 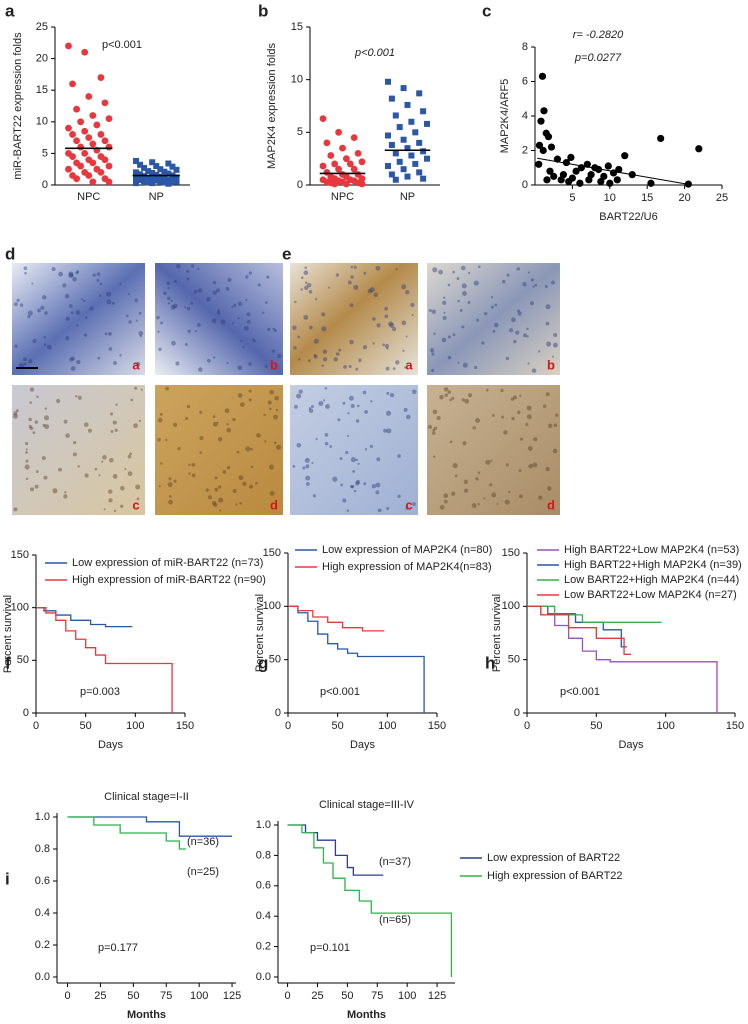 What do you see at coordinates (274, 364) in the screenshot?
I see `tile-letter: b` at bounding box center [274, 364].